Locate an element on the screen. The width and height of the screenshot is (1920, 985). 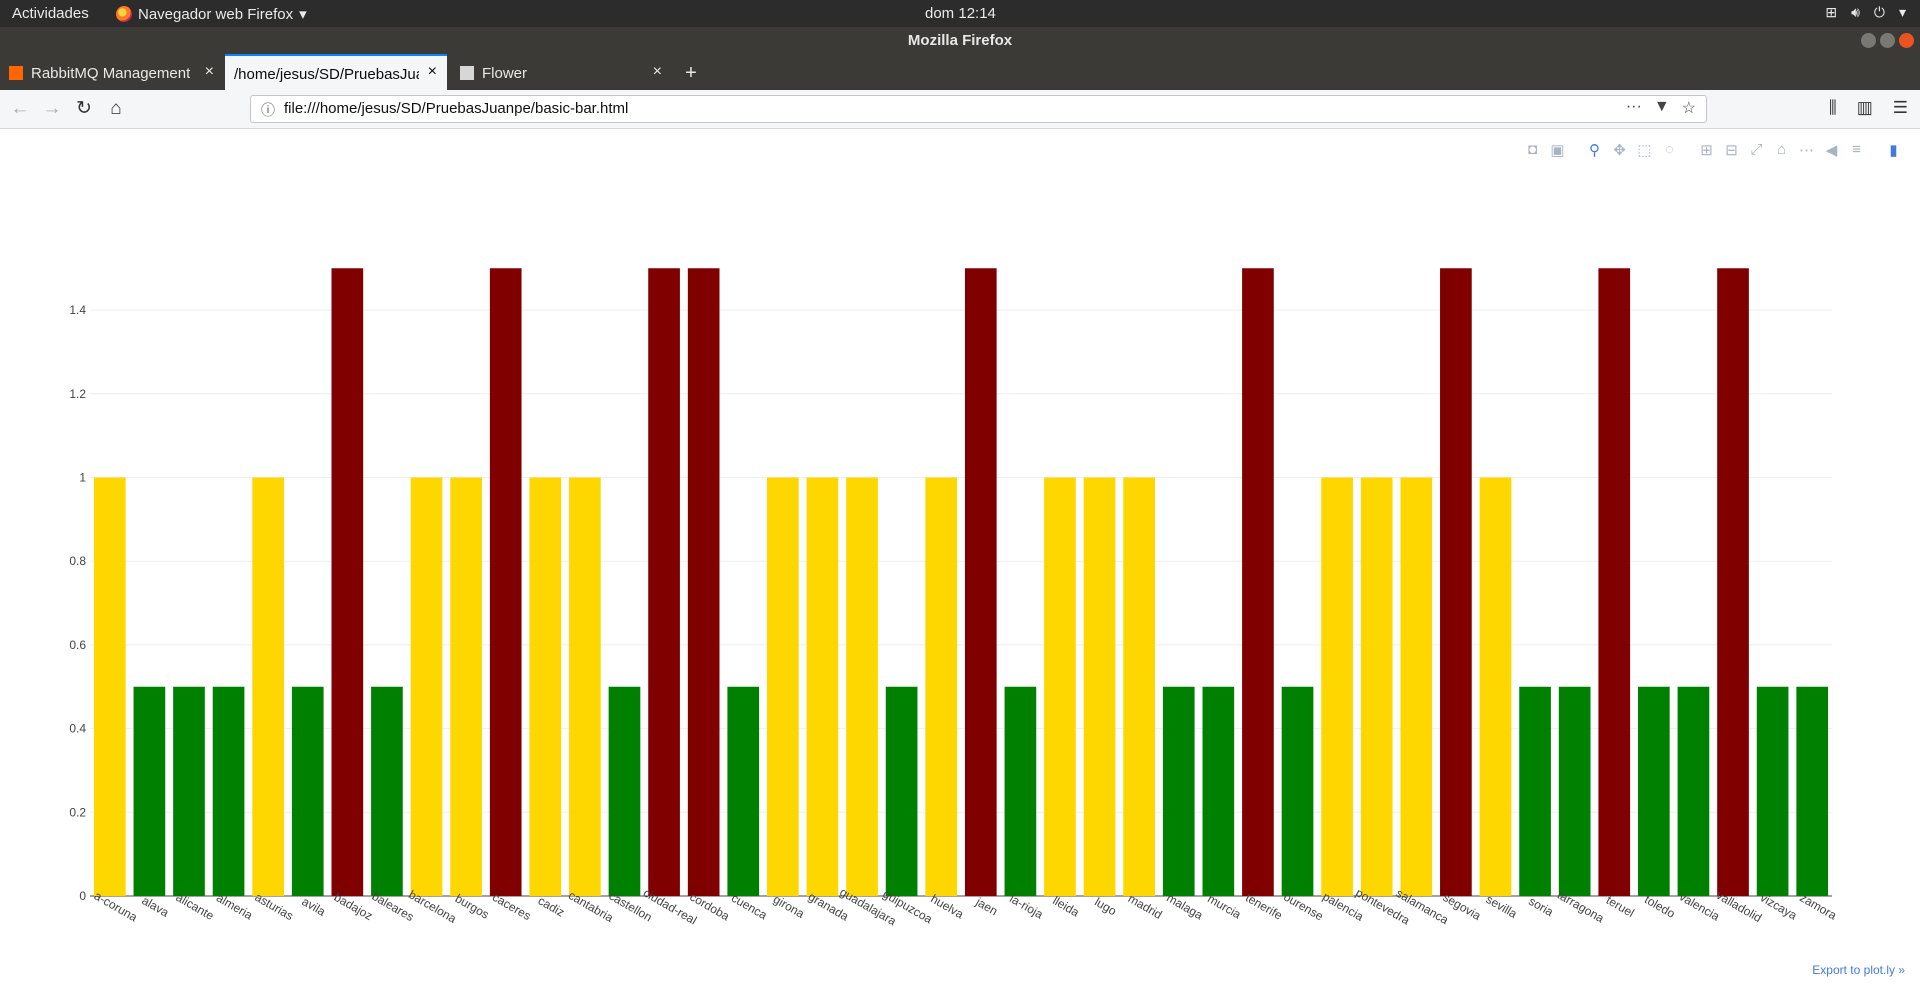
reload-button: ↻ is located at coordinates (84, 108).